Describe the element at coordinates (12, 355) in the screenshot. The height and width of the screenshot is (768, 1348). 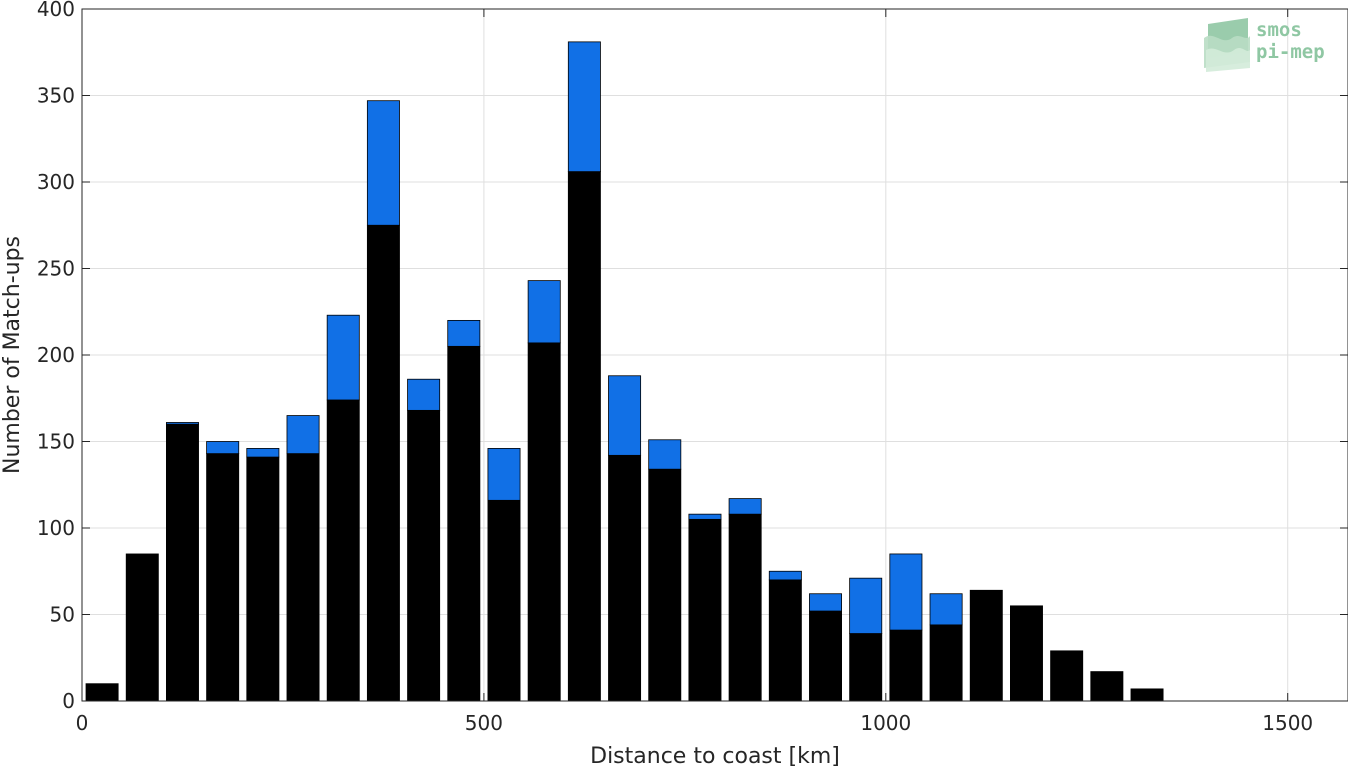
I see `y-axis-label: Number of Match-ups` at that location.